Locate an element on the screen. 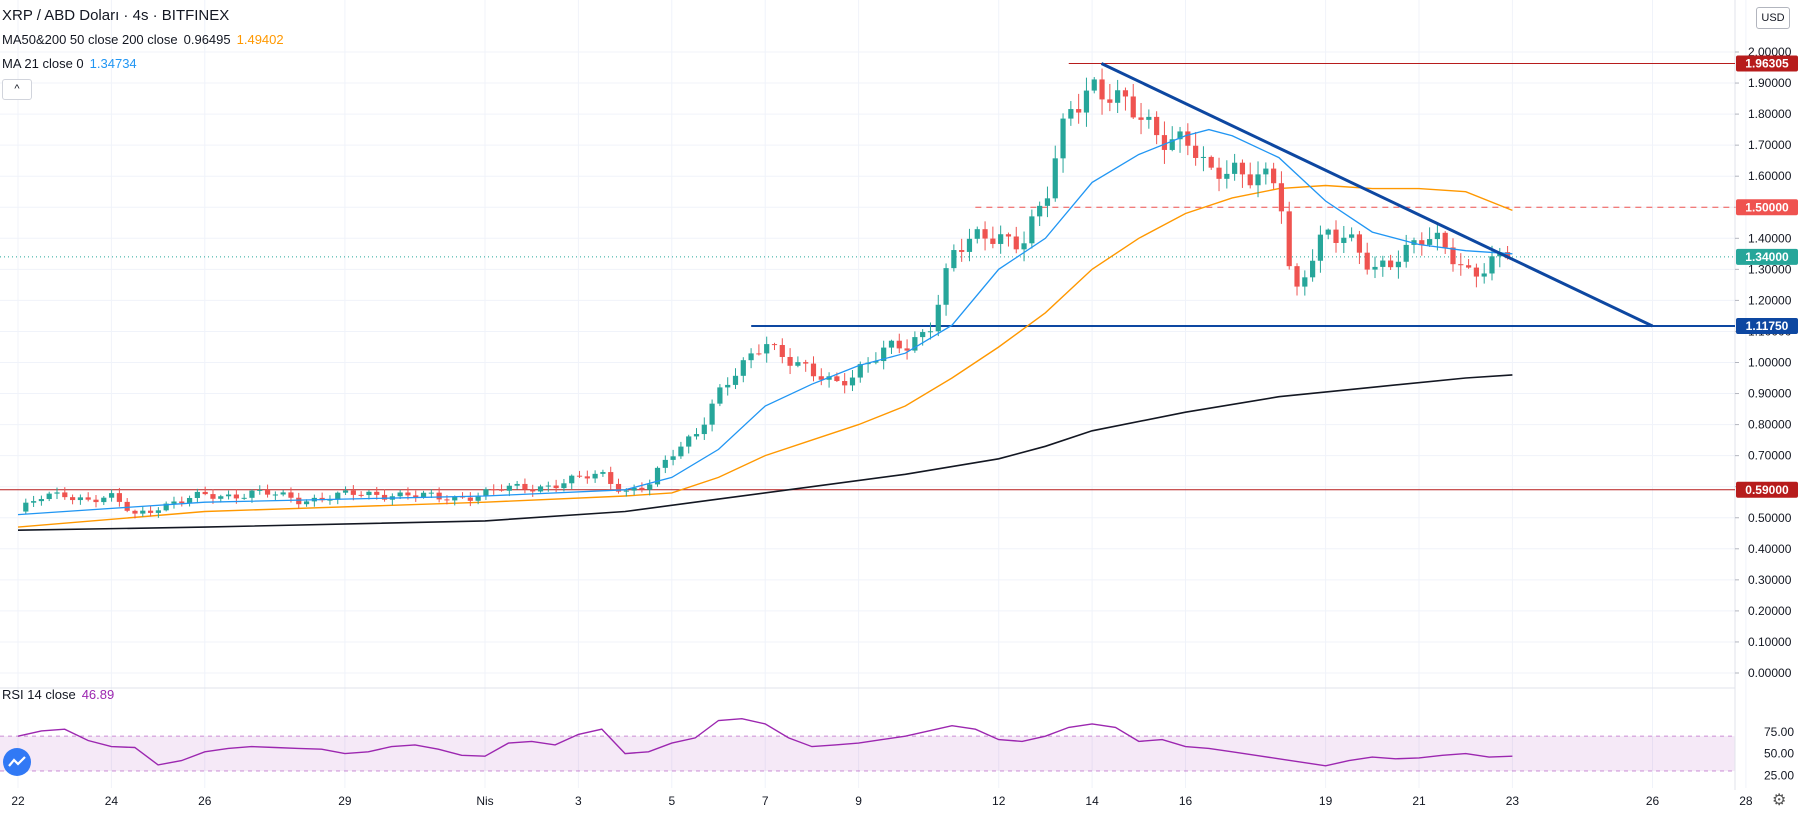  tradingview-logo-icon is located at coordinates (17, 762).